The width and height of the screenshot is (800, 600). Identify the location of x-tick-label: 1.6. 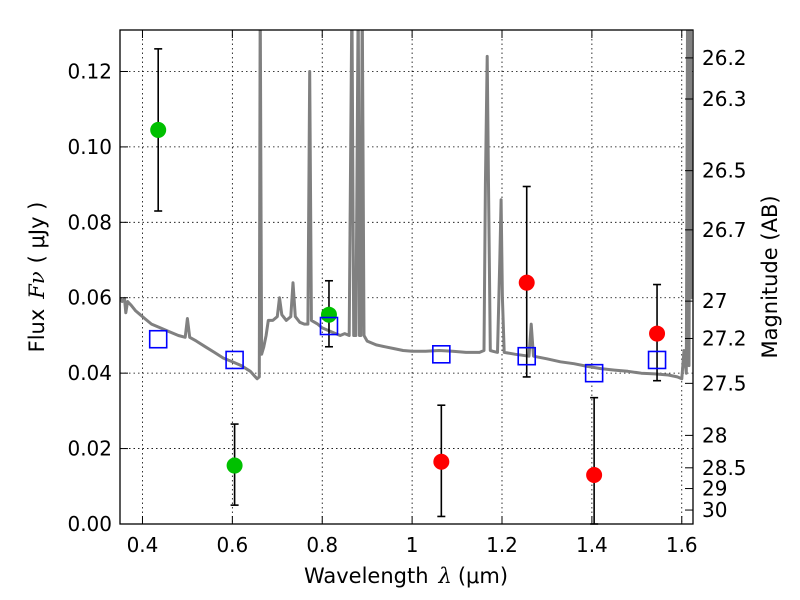
(682, 545).